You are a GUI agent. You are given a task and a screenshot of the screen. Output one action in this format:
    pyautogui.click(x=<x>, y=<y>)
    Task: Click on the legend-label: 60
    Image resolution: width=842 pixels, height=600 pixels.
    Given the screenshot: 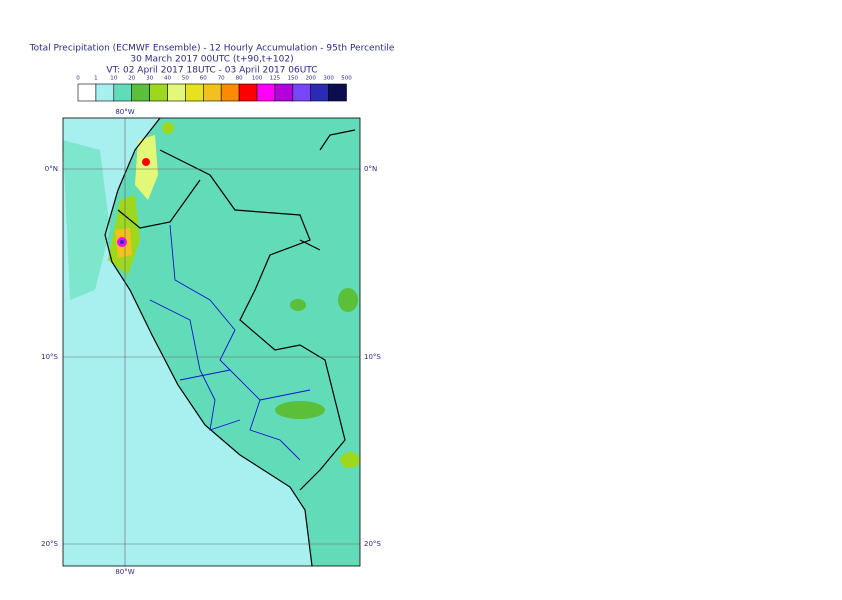 What is the action you would take?
    pyautogui.click(x=203, y=79)
    